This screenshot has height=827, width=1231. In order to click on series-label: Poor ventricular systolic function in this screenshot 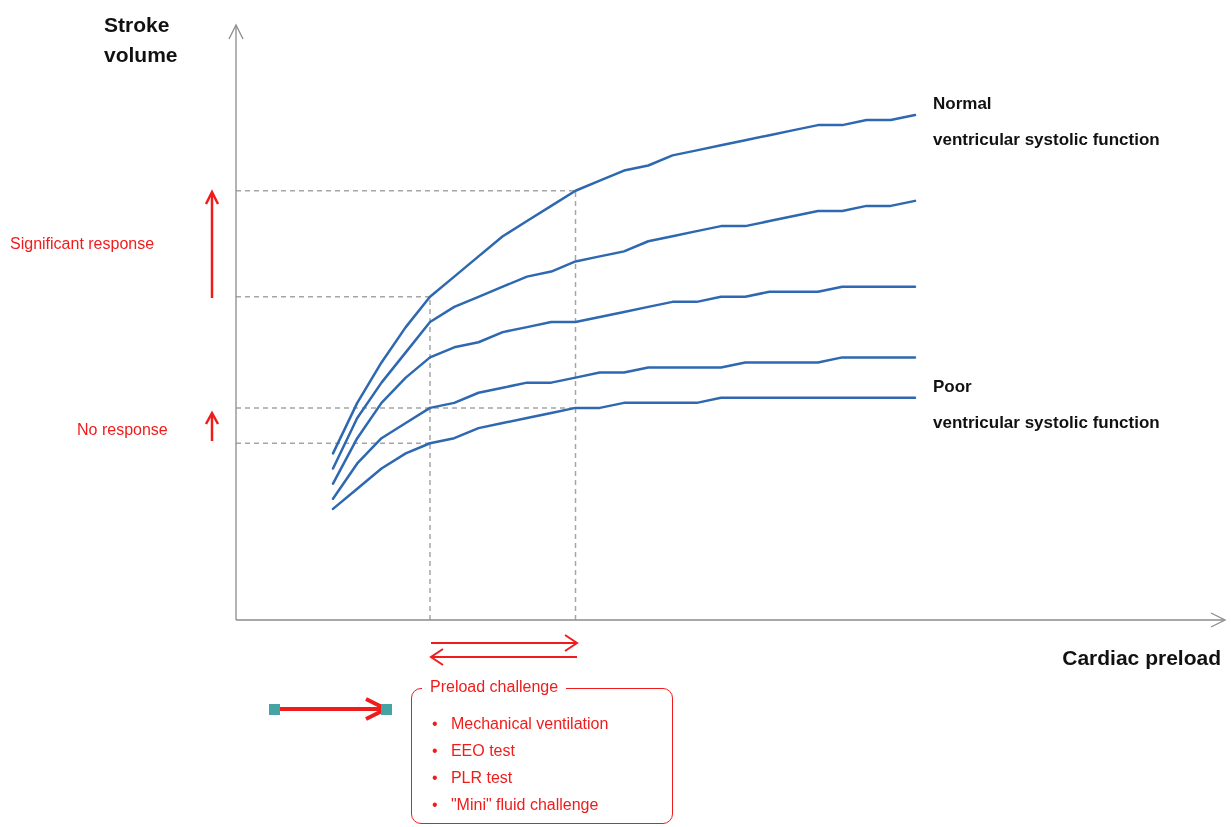, I will do `click(1046, 404)`.